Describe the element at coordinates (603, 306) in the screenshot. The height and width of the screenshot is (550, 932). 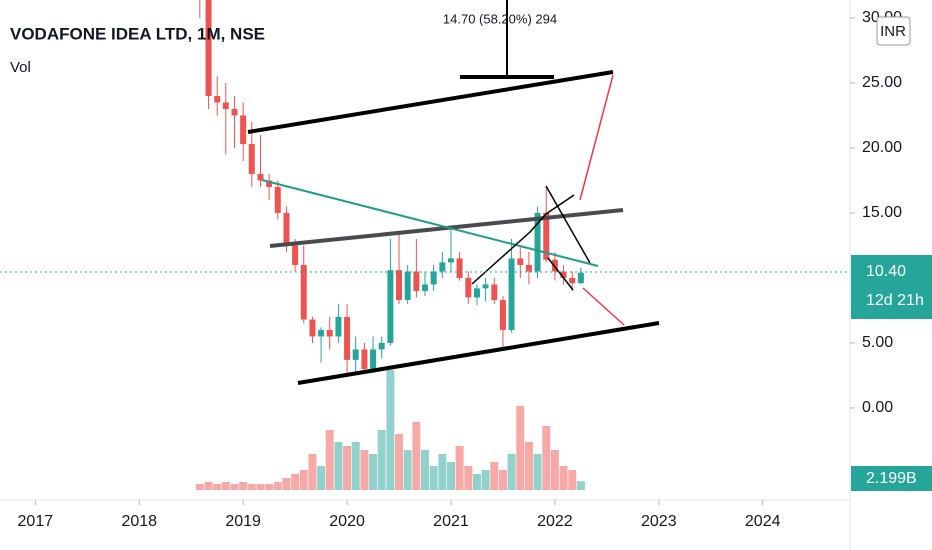
I see `arrow-line` at that location.